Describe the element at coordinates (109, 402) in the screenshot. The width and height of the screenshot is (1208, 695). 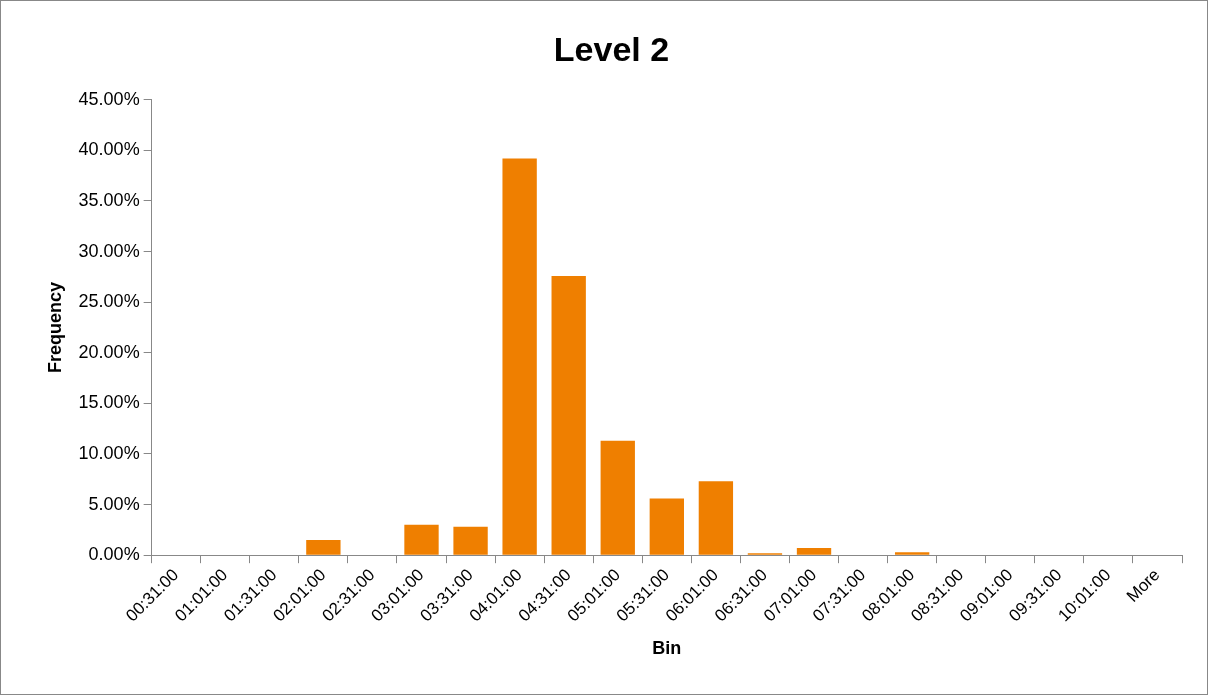
I see `y-tick-label: 15.00%` at that location.